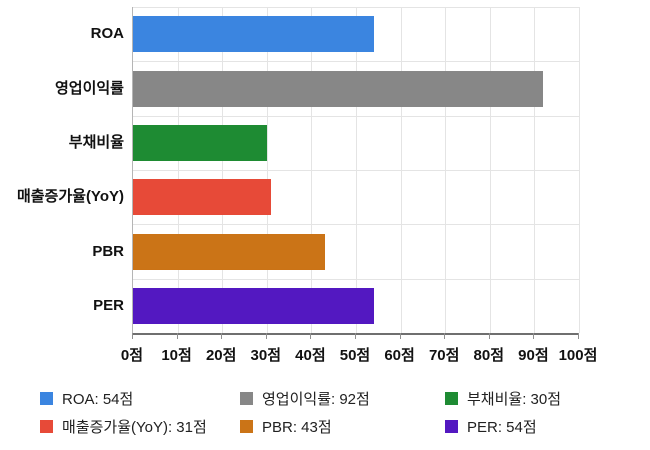  I want to click on legend-swatch-debt-ratio, so click(451, 398).